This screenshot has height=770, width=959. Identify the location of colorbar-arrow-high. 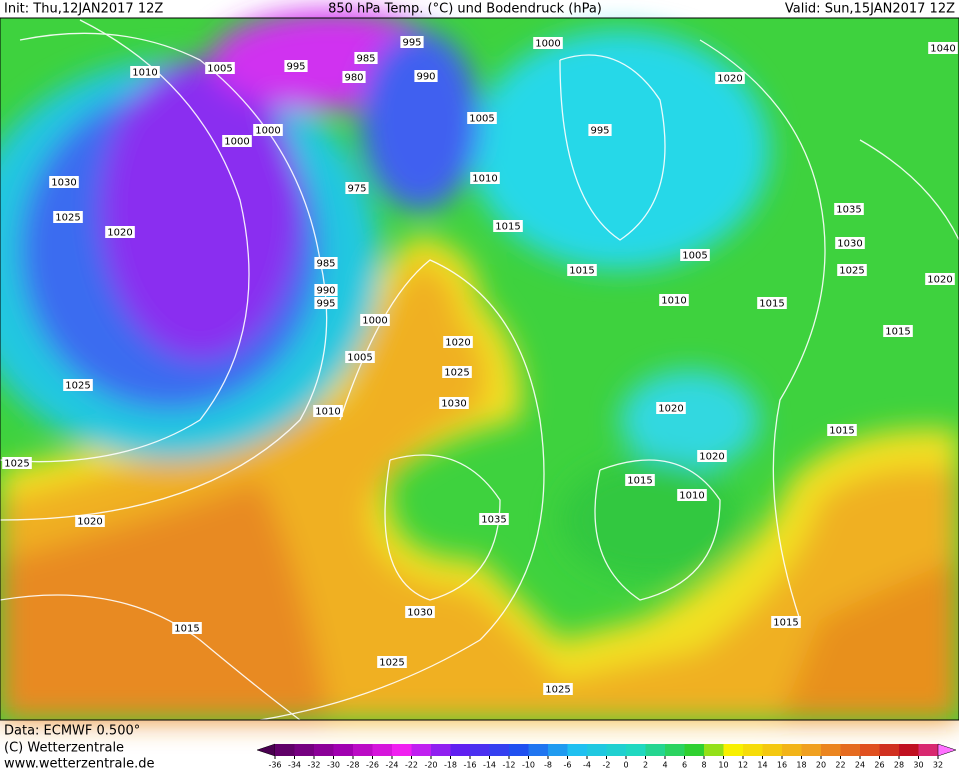
(947, 750).